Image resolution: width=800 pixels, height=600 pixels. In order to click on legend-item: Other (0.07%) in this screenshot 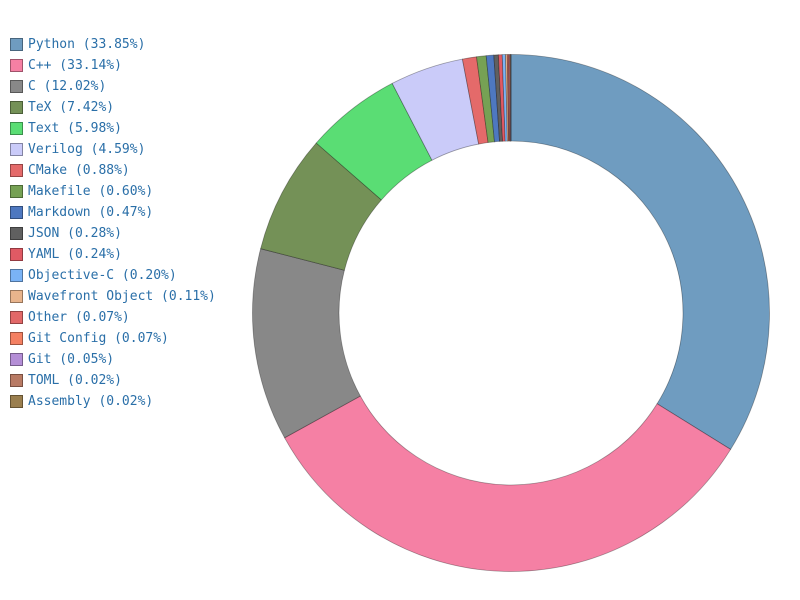, I will do `click(113, 317)`.